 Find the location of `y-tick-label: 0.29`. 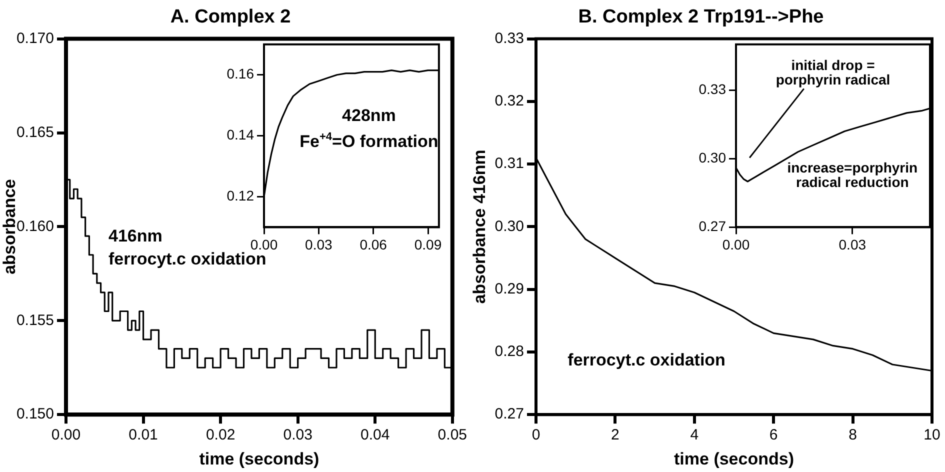

y-tick-label: 0.29 is located at coordinates (509, 289).